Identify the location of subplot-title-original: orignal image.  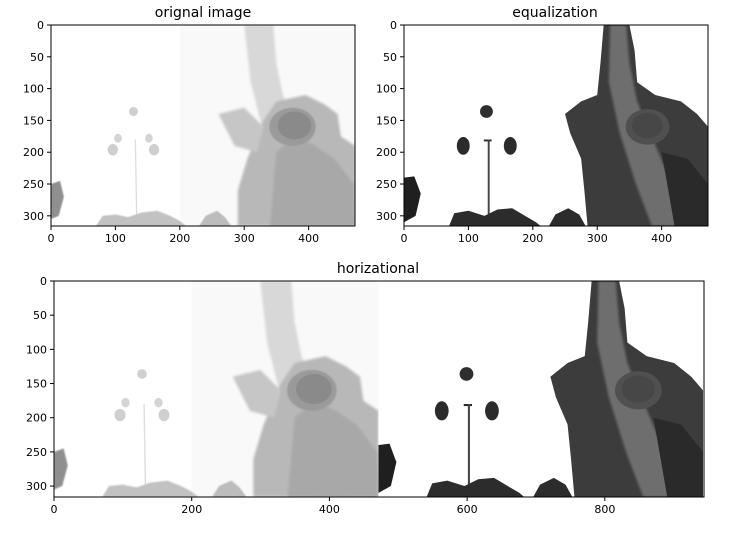
(203, 13).